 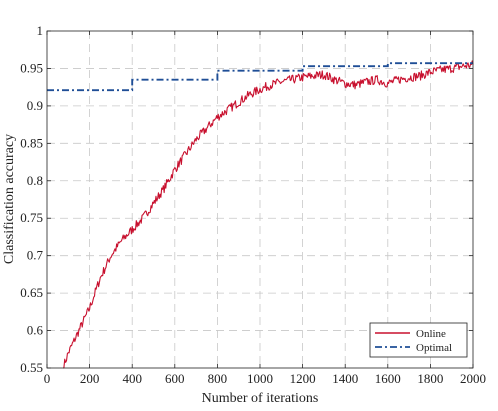 I want to click on x-tick-label: 400, so click(x=132, y=378).